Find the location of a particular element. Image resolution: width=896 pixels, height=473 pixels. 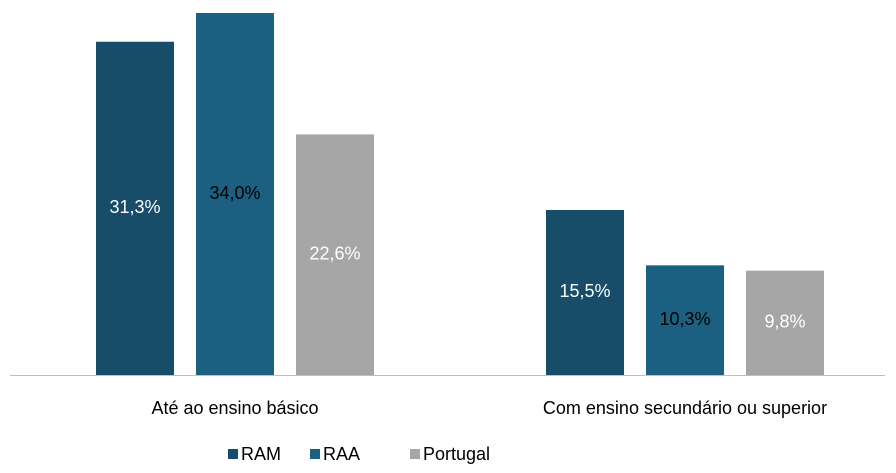

legend-label: Portugal is located at coordinates (456, 454).